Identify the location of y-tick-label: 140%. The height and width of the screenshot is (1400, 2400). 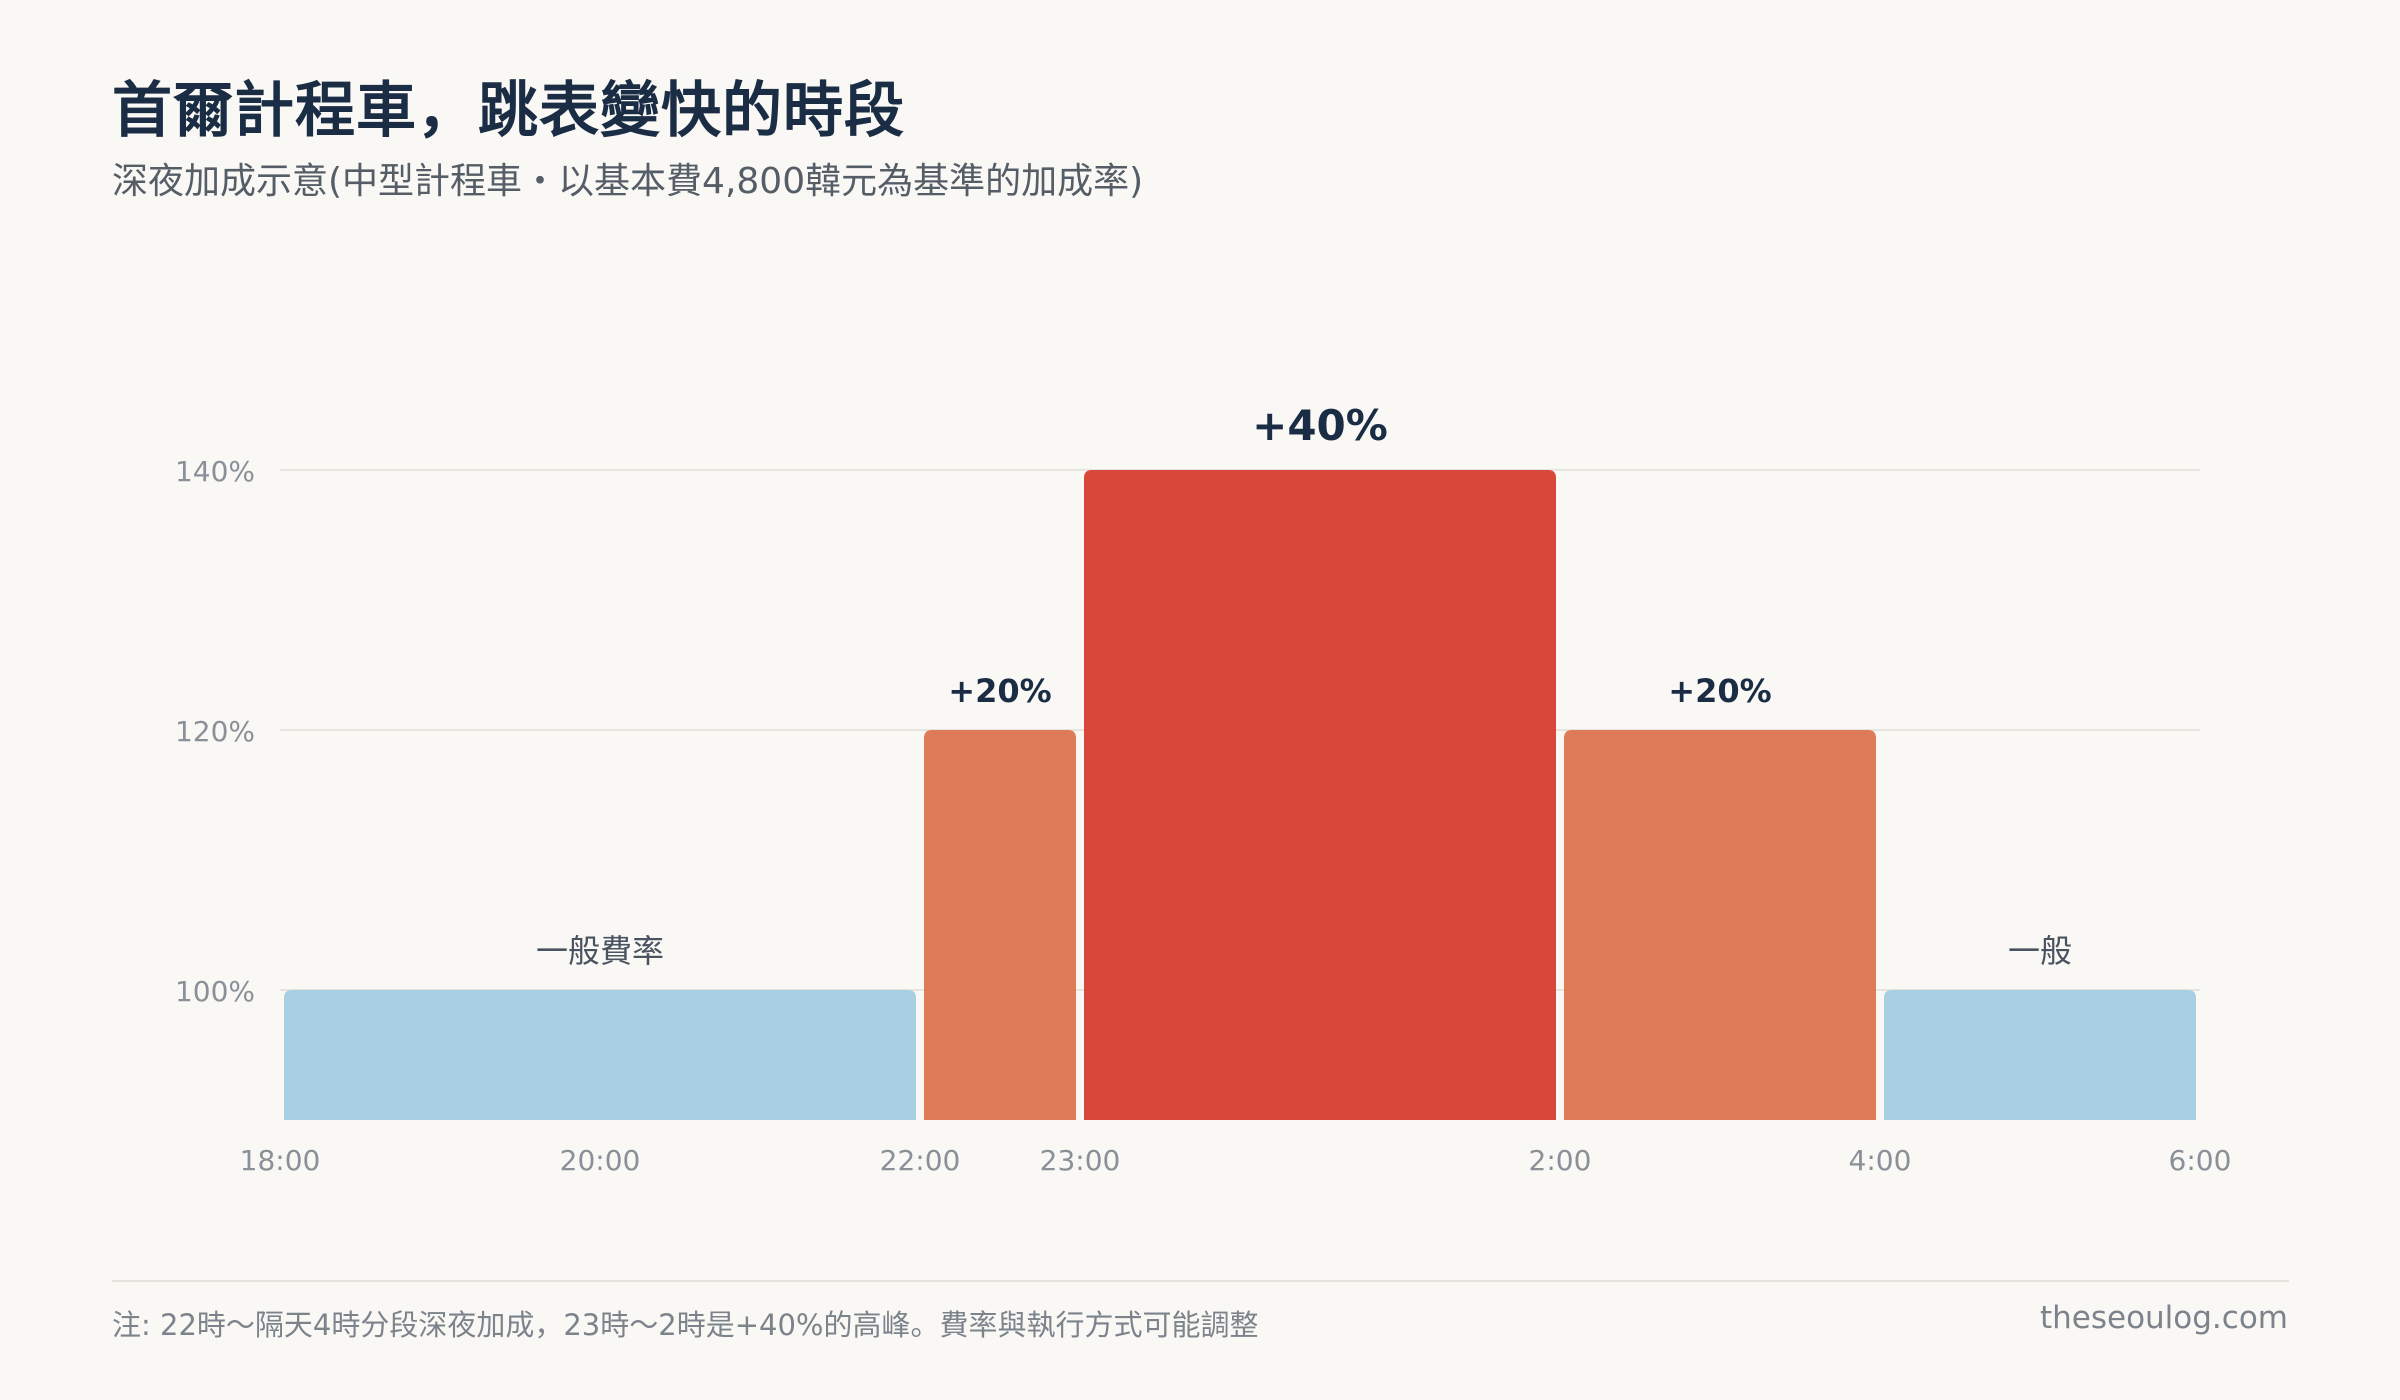
(215, 471).